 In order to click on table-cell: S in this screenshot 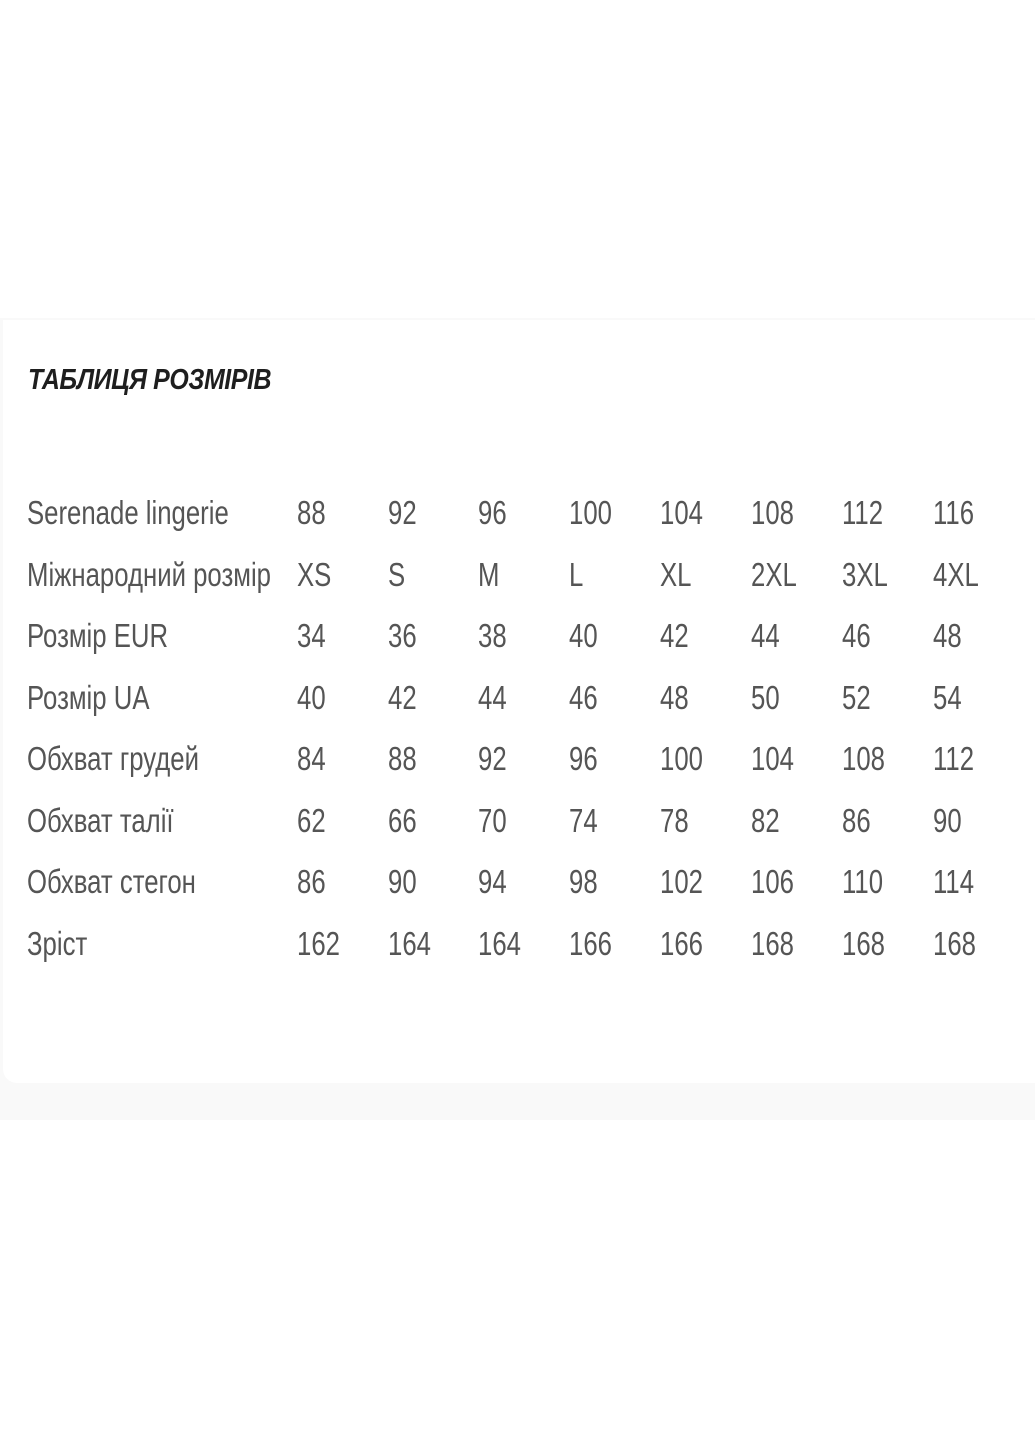, I will do `click(397, 574)`.